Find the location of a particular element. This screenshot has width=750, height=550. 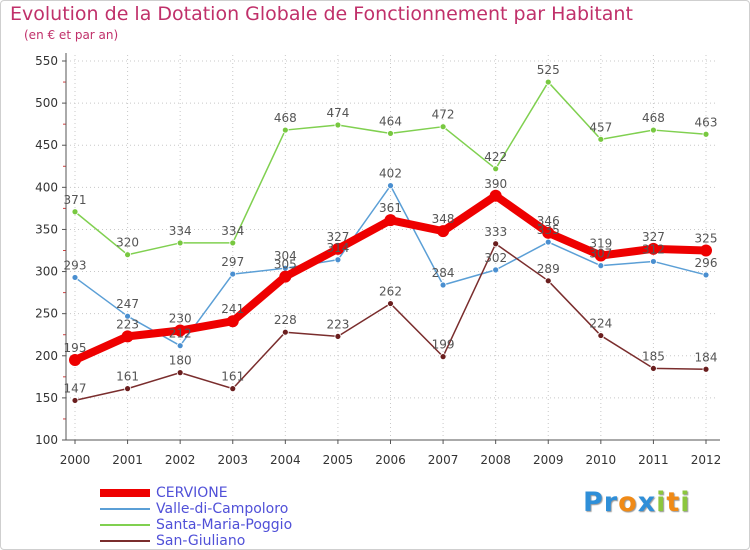

x-tick-label: 2012 is located at coordinates (706, 460).